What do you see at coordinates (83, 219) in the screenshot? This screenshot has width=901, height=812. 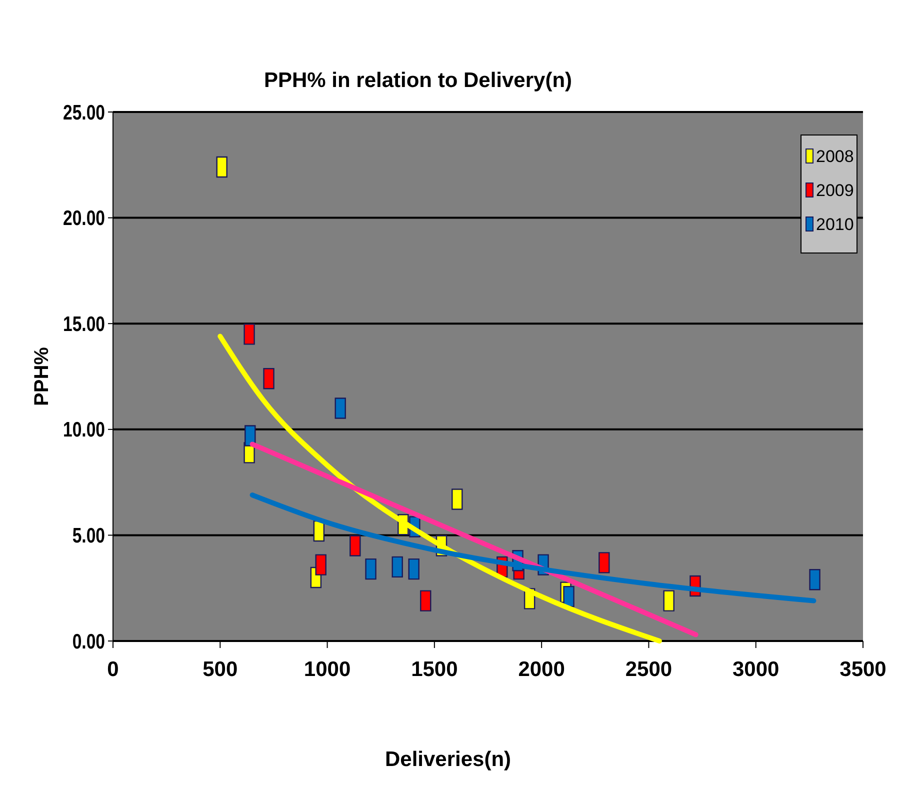 I see `y-tick-label: 20.00` at bounding box center [83, 219].